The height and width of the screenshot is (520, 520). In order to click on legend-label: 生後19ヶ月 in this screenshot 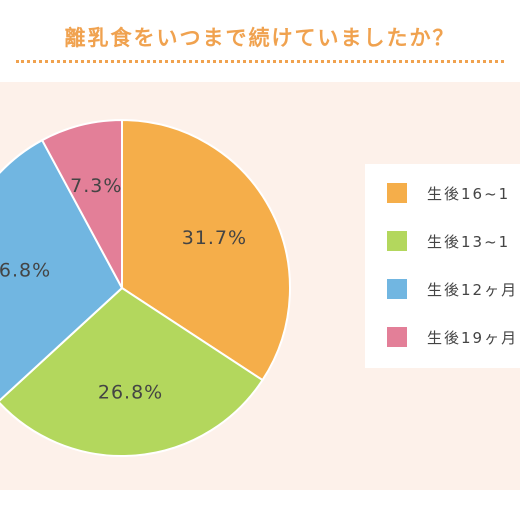, I will do `click(473, 337)`.